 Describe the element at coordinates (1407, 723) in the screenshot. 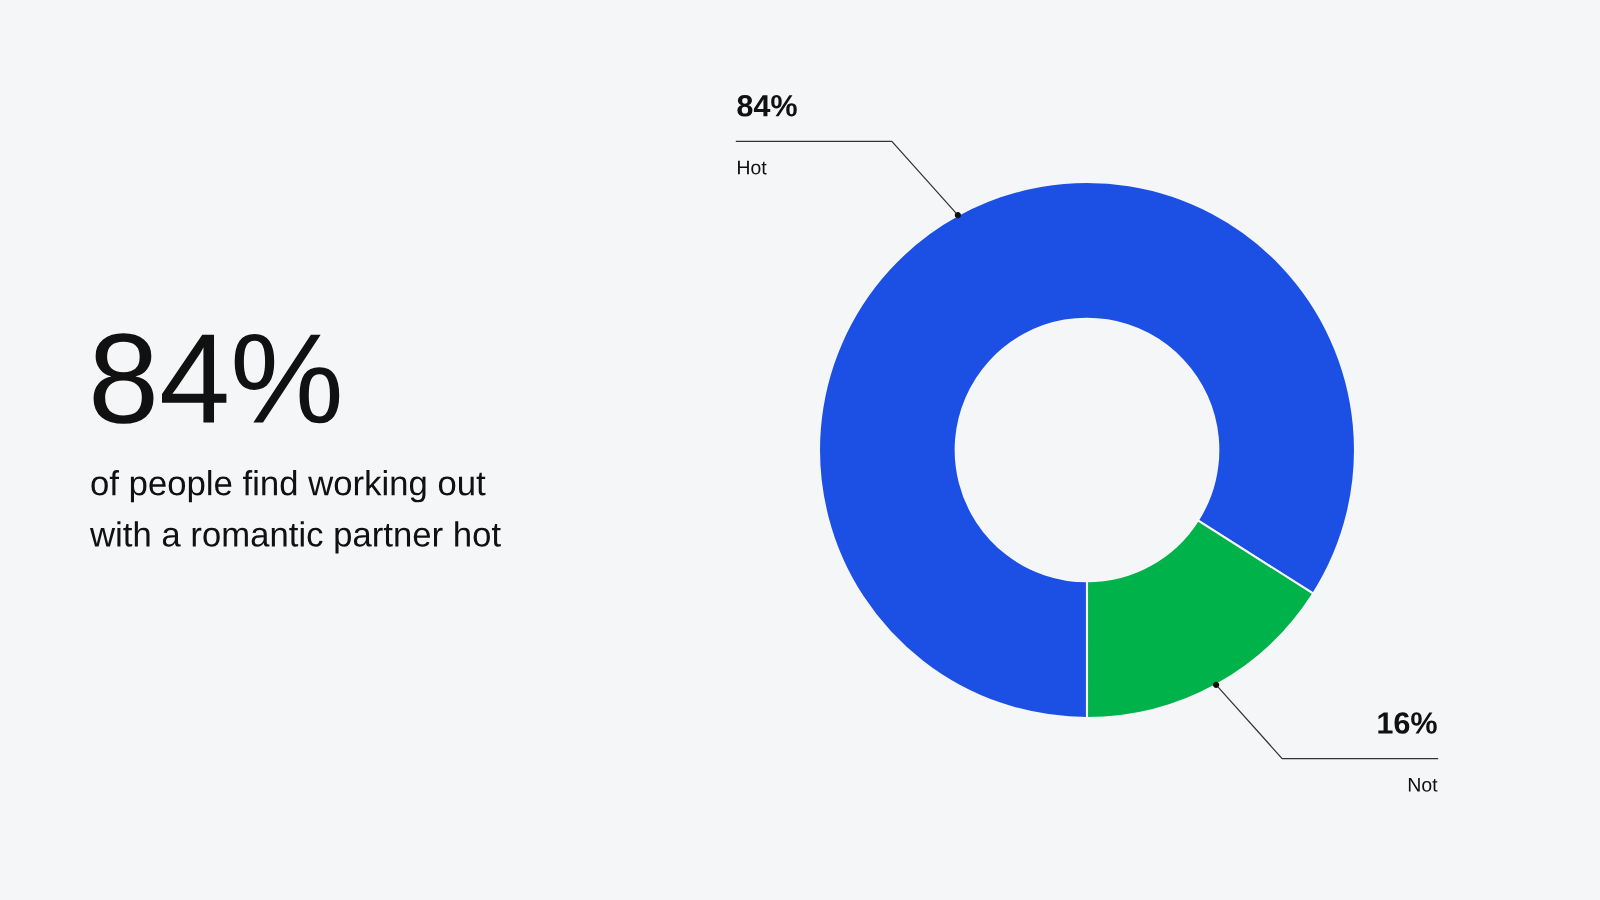

I see `data-label: 16%` at that location.